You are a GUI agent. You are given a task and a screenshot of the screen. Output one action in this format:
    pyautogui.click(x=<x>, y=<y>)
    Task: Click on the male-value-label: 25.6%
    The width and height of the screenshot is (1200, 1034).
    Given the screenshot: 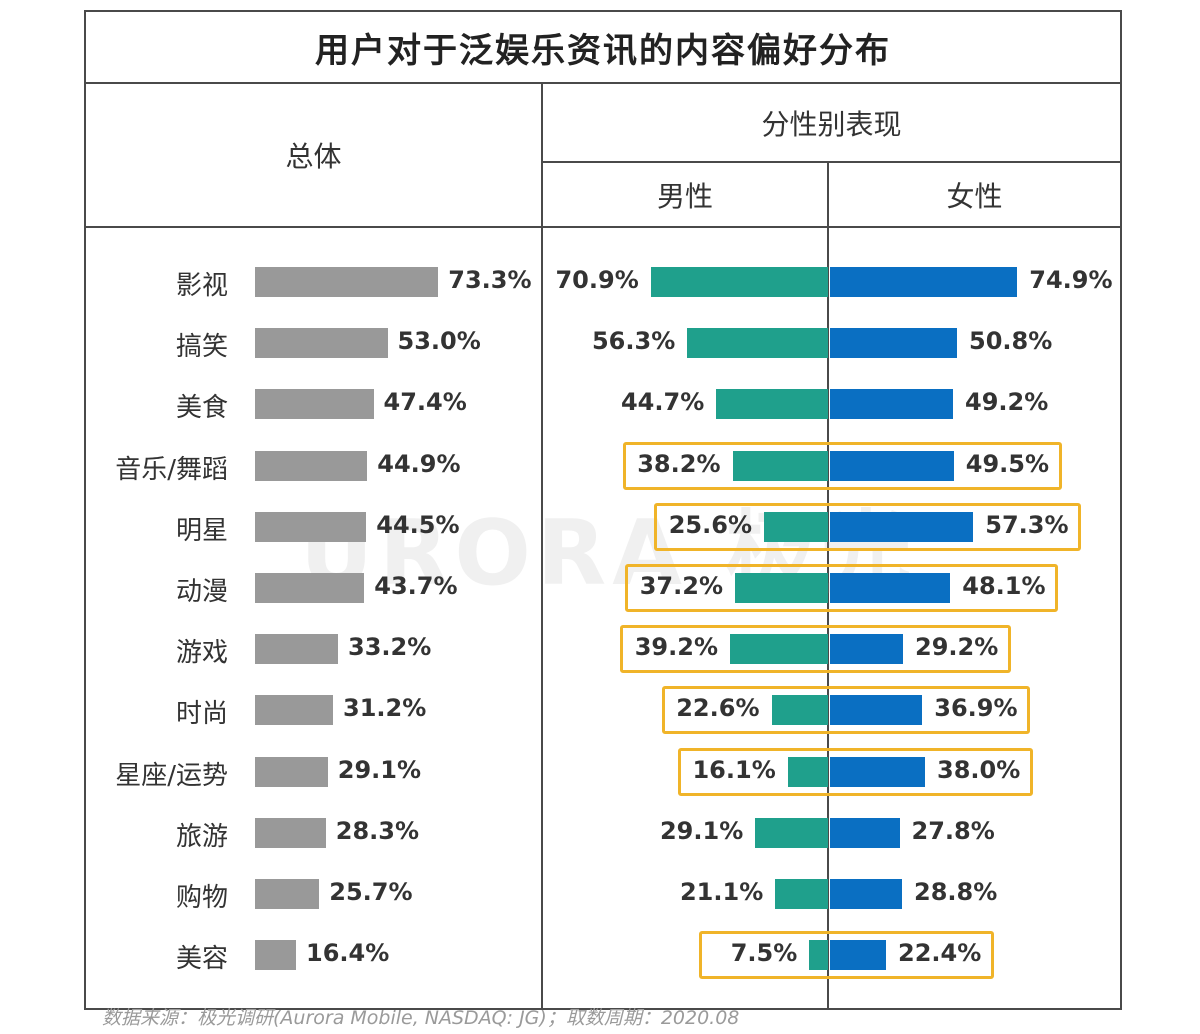 What is the action you would take?
    pyautogui.click(x=710, y=525)
    